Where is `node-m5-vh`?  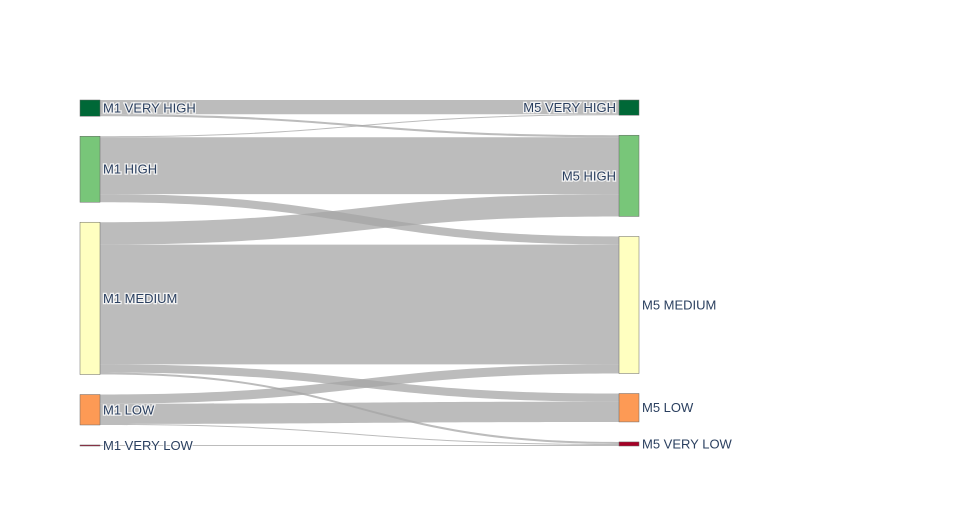 node-m5-vh is located at coordinates (629, 107).